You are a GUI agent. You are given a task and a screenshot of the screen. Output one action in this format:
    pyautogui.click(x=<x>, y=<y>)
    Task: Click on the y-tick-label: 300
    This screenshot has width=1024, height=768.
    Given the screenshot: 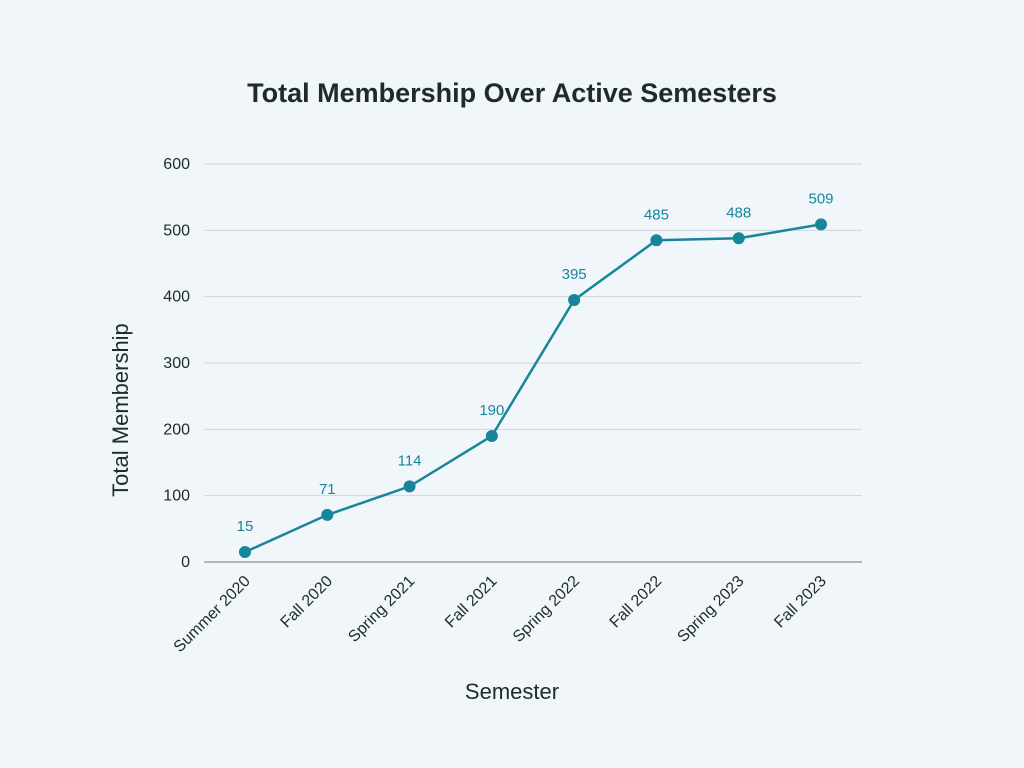 What is the action you would take?
    pyautogui.click(x=176, y=363)
    